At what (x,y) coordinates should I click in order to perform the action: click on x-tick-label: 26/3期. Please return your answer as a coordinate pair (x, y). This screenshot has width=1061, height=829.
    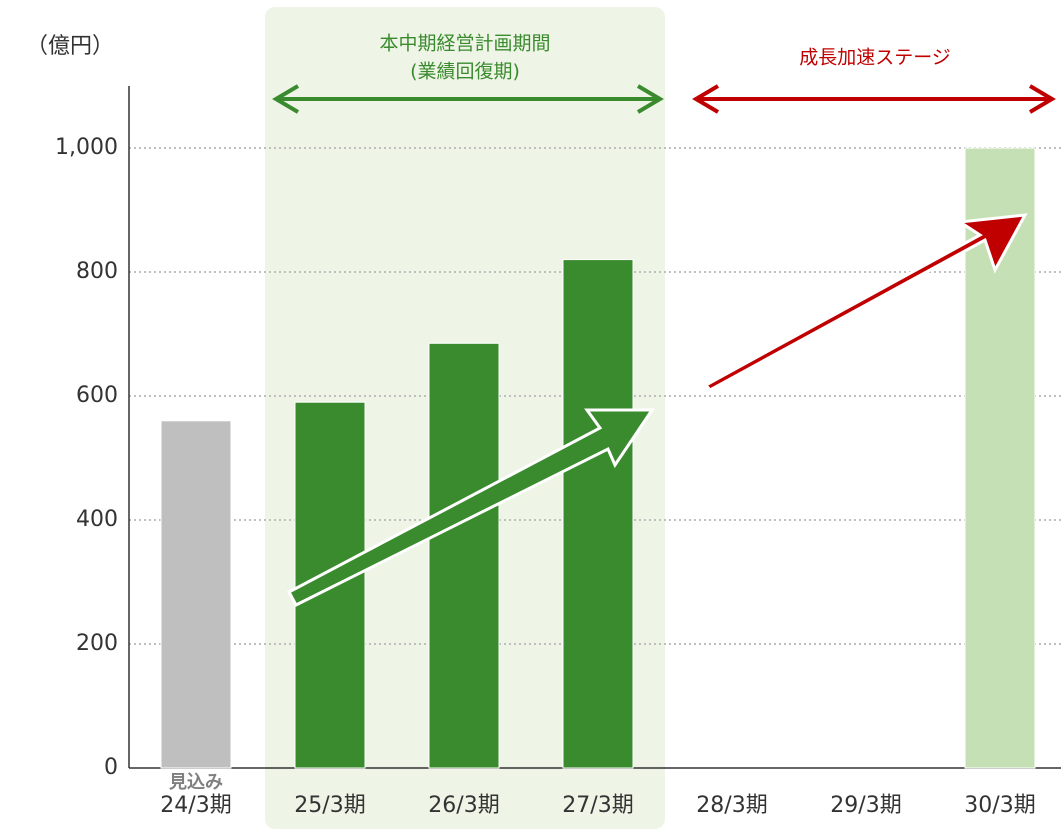
    Looking at the image, I should click on (463, 805).